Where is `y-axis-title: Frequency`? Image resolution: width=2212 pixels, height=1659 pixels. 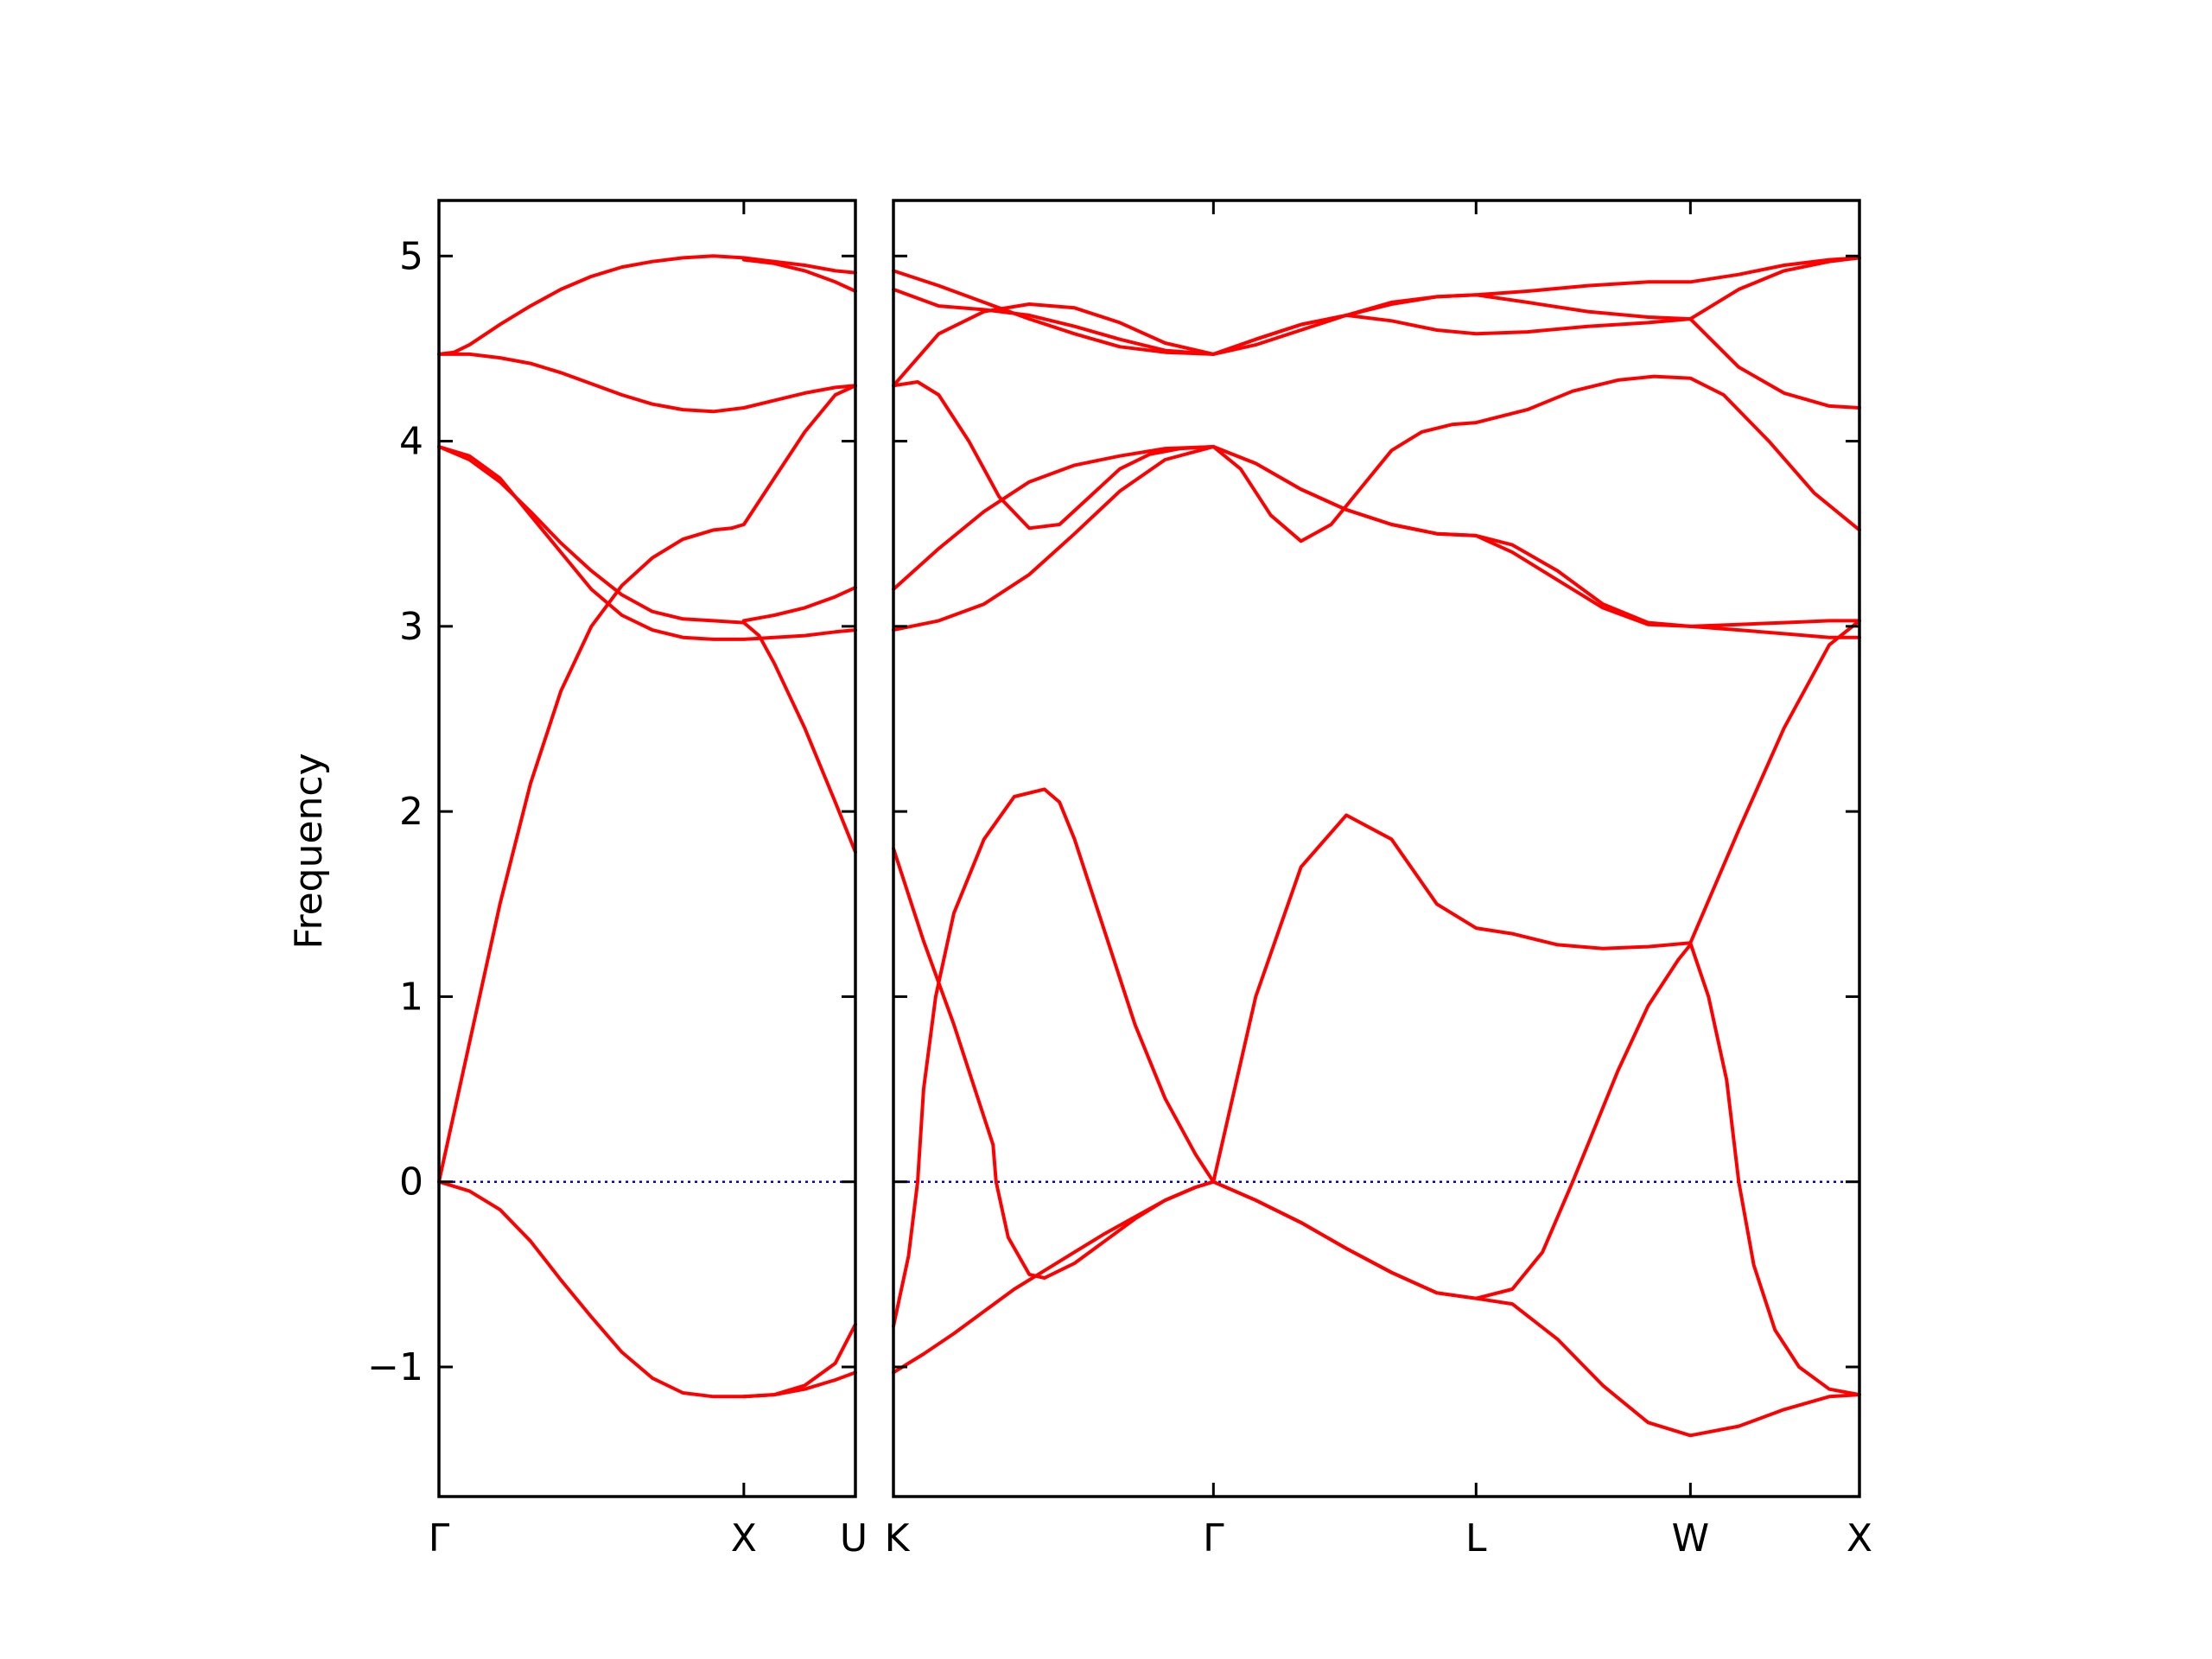 y-axis-title: Frequency is located at coordinates (309, 851).